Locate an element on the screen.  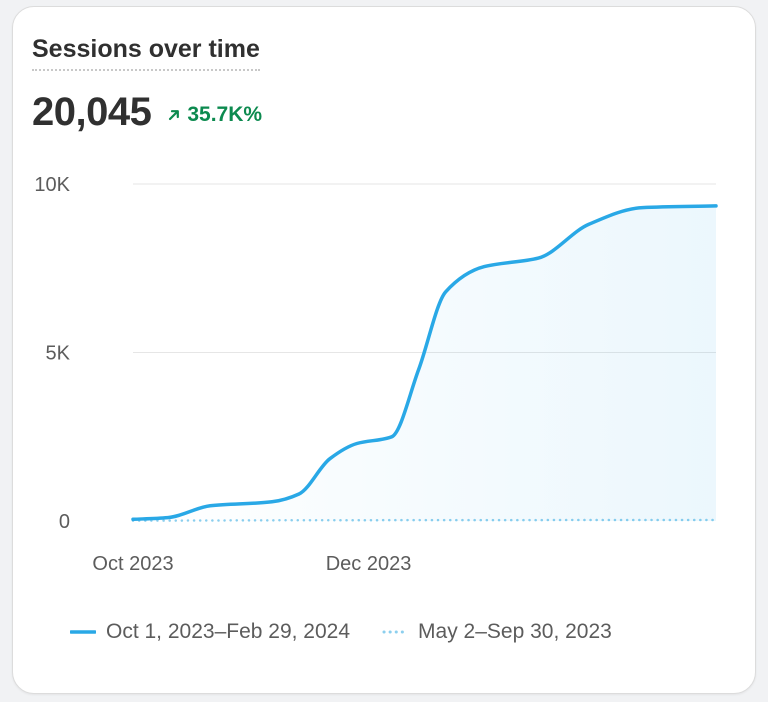
card-title: Sessions over time is located at coordinates (146, 53).